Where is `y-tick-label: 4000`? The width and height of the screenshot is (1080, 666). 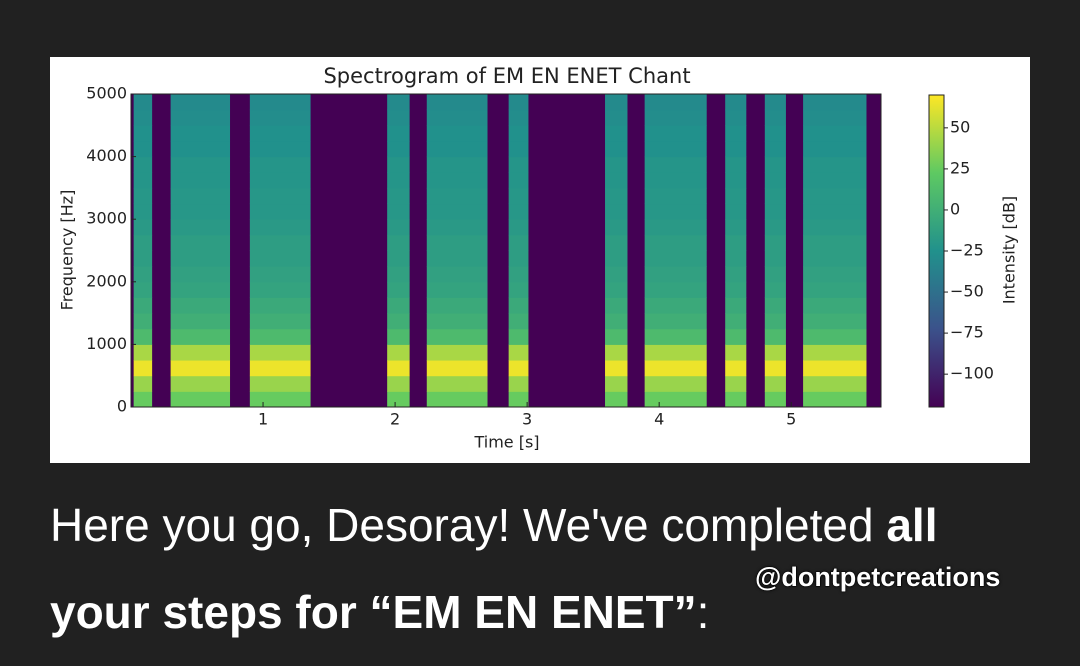
y-tick-label: 4000 is located at coordinates (106, 155).